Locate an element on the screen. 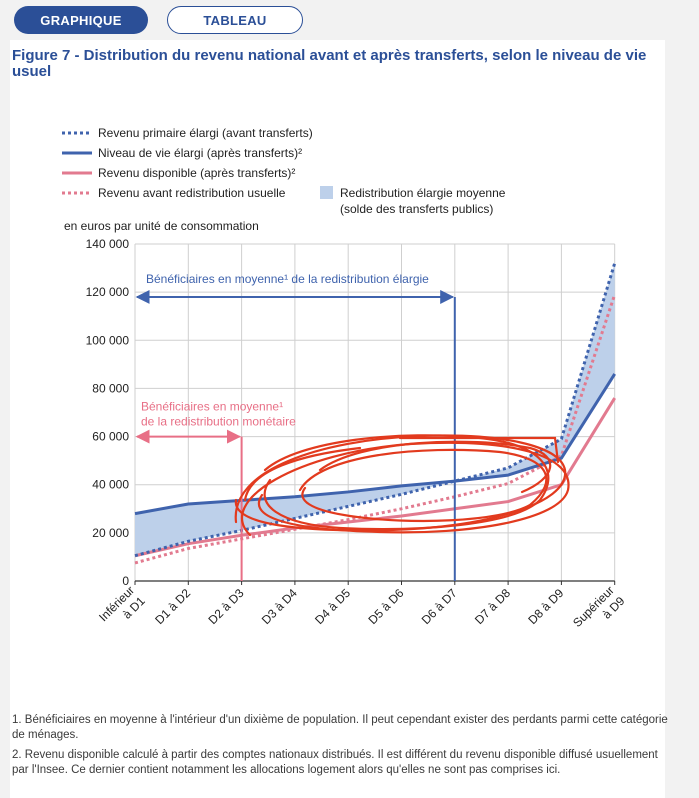 The image size is (699, 798). x-tick-label: Supérieurà D9 is located at coordinates (599, 612).